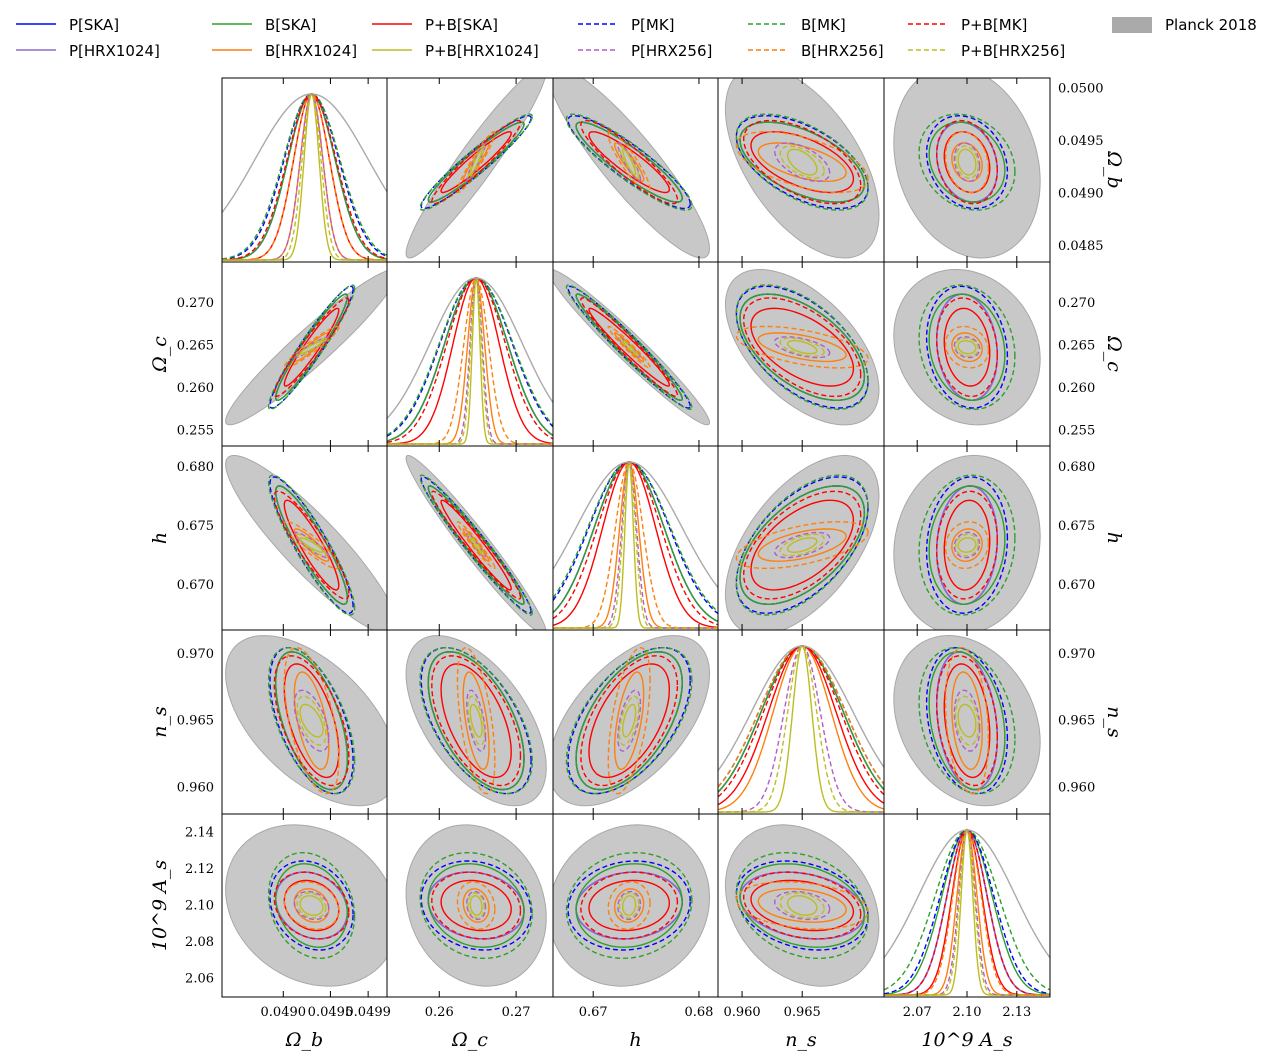 This screenshot has width=1272, height=1059. I want to click on x-axis-label-ob: Ω_b, so click(304, 1040).